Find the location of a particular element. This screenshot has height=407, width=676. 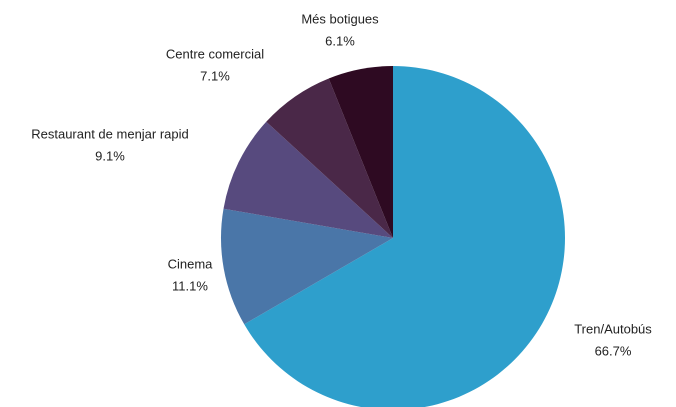

slice-value: 6.1% is located at coordinates (340, 40).